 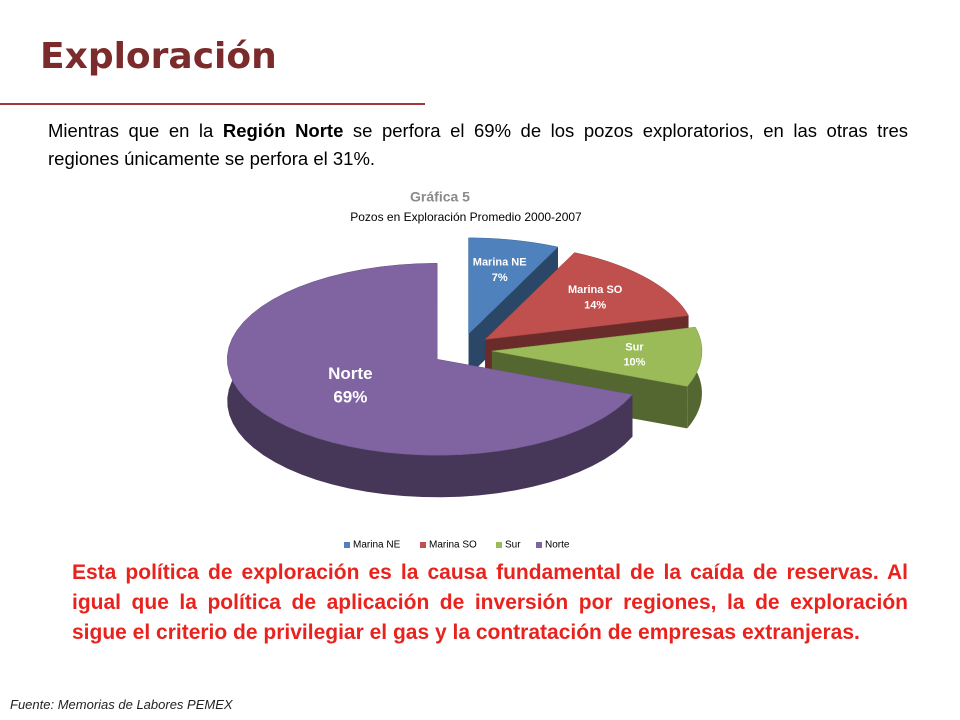 What do you see at coordinates (500, 262) in the screenshot?
I see `slice-label: Marina NE` at bounding box center [500, 262].